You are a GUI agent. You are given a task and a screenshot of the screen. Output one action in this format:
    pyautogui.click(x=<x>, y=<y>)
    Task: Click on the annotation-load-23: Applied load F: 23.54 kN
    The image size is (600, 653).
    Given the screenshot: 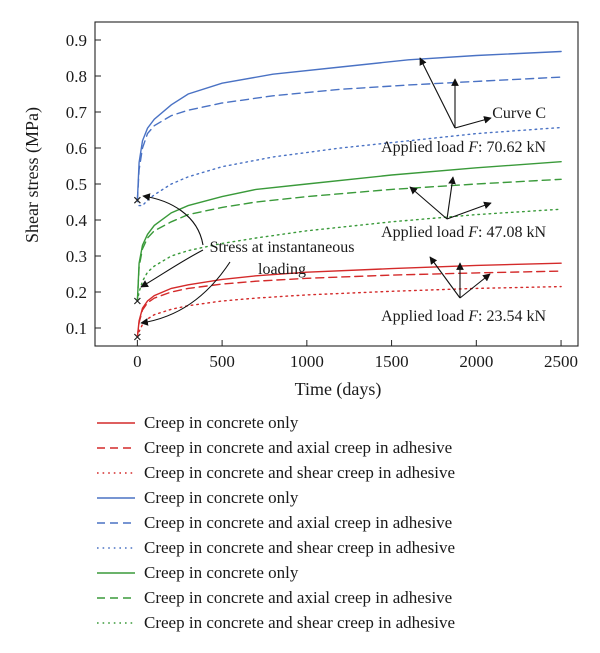 What is the action you would take?
    pyautogui.click(x=463, y=316)
    